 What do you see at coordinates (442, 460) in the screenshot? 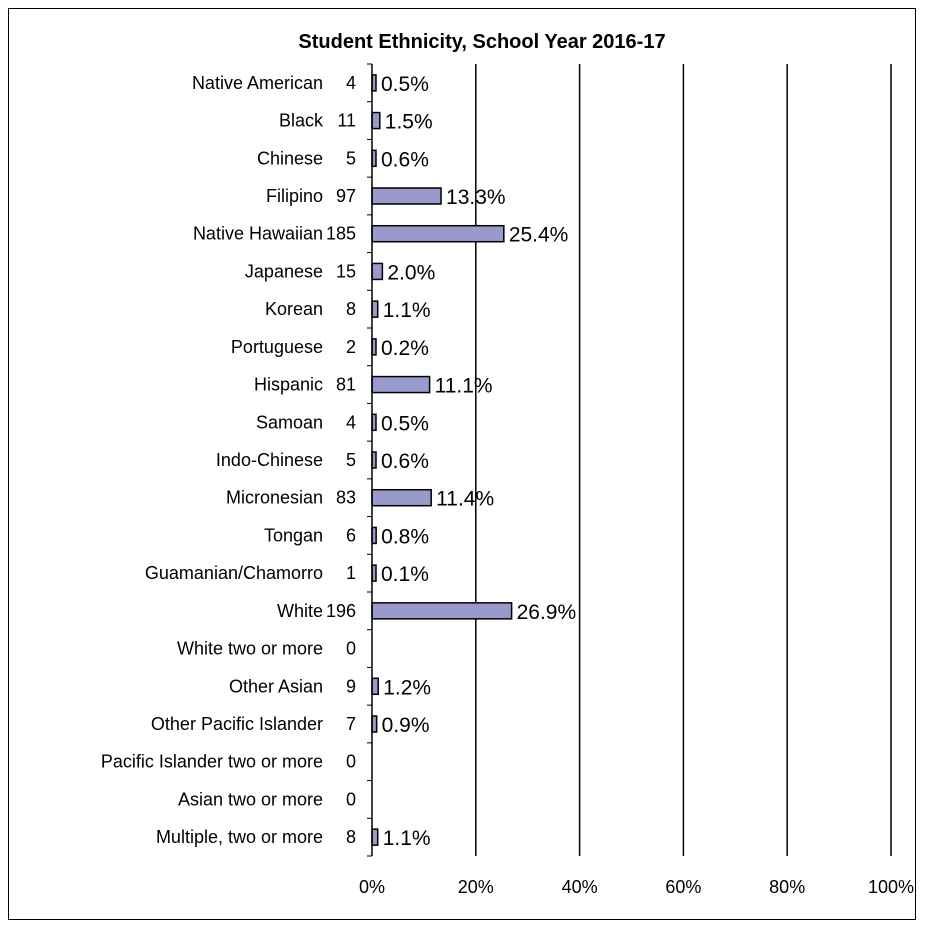
I see `bars` at bounding box center [442, 460].